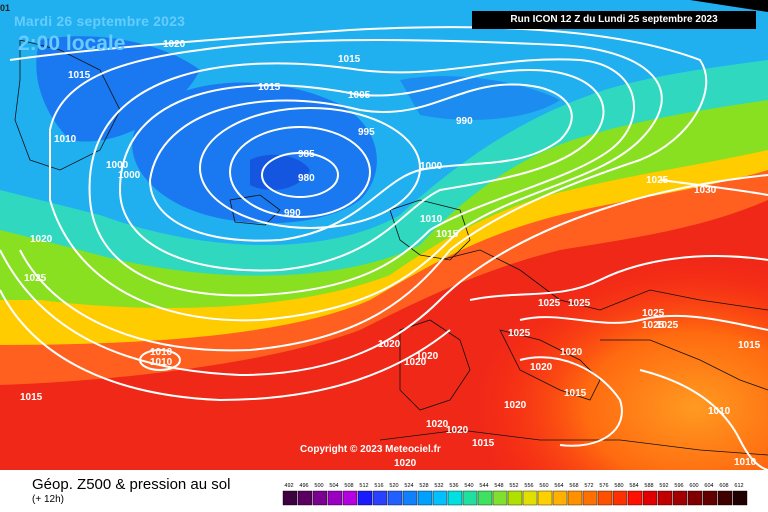  I want to click on legend-tick-label: 564, so click(558, 486).